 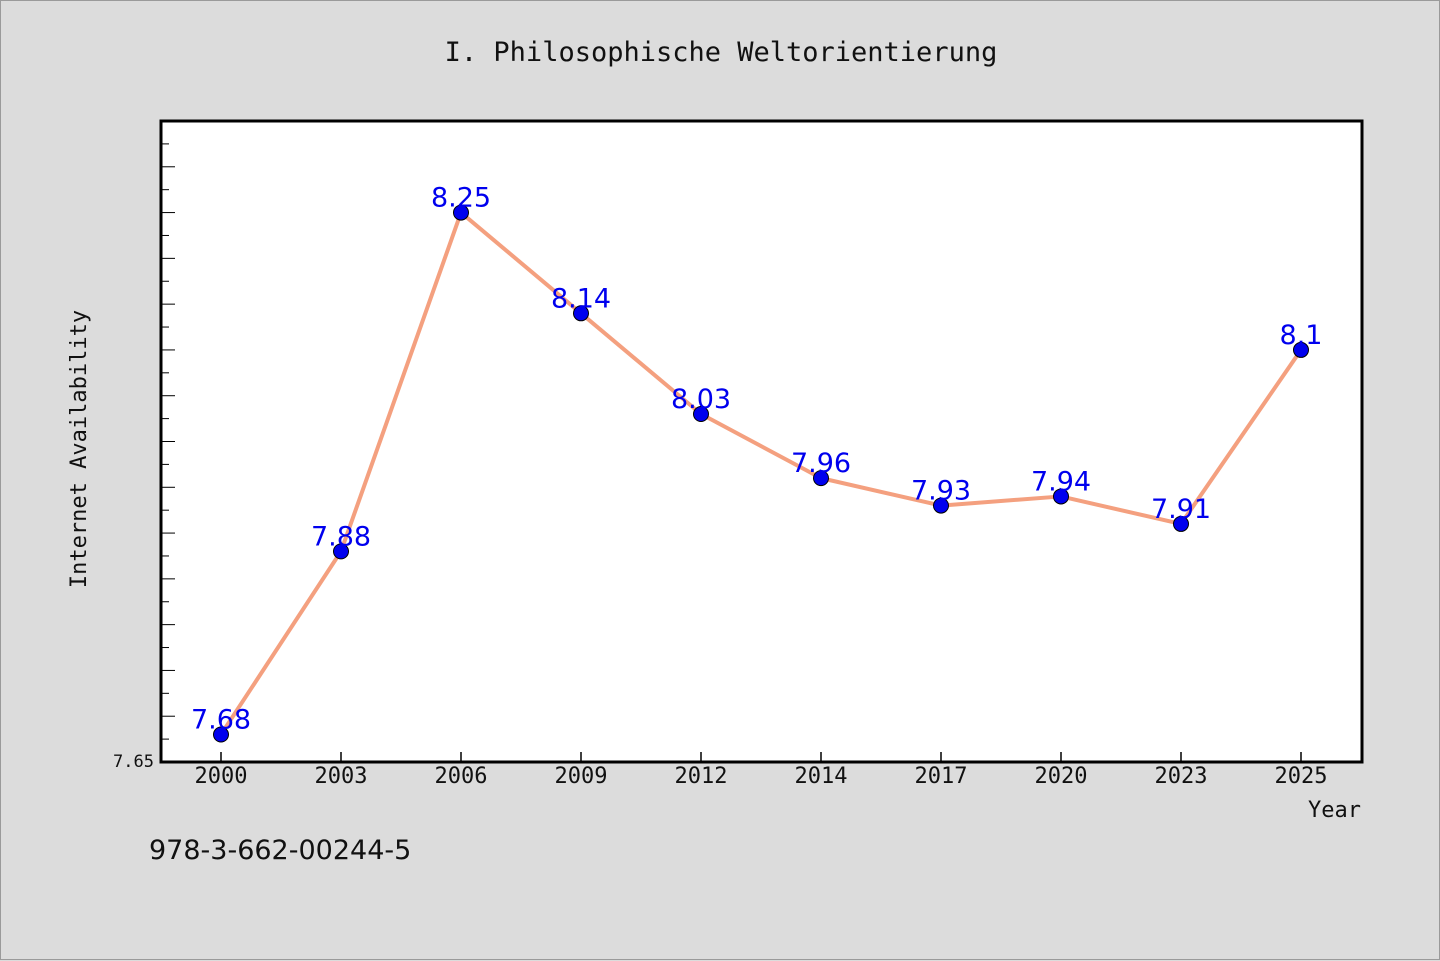 What do you see at coordinates (581, 776) in the screenshot?
I see `x-tick-label: 2009` at bounding box center [581, 776].